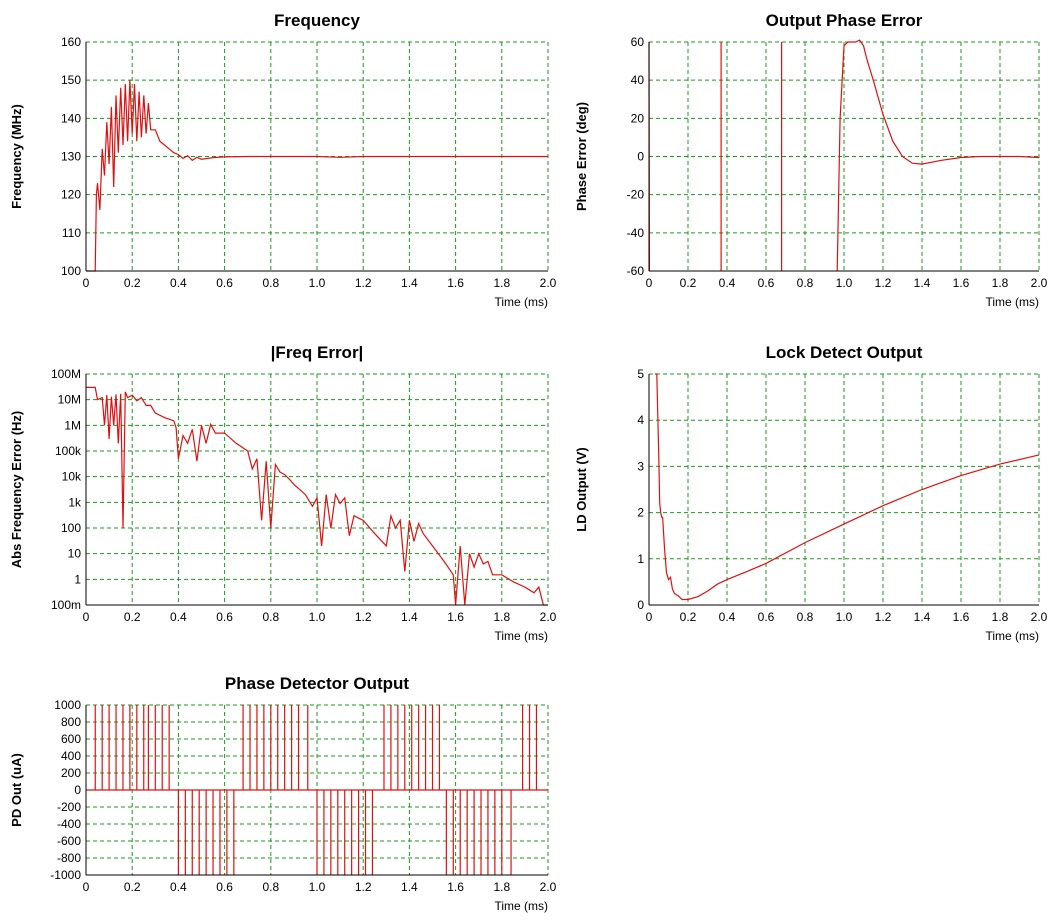 This screenshot has height=920, width=1059. Describe the element at coordinates (66, 374) in the screenshot. I see `y-tick-label: 100M` at that location.